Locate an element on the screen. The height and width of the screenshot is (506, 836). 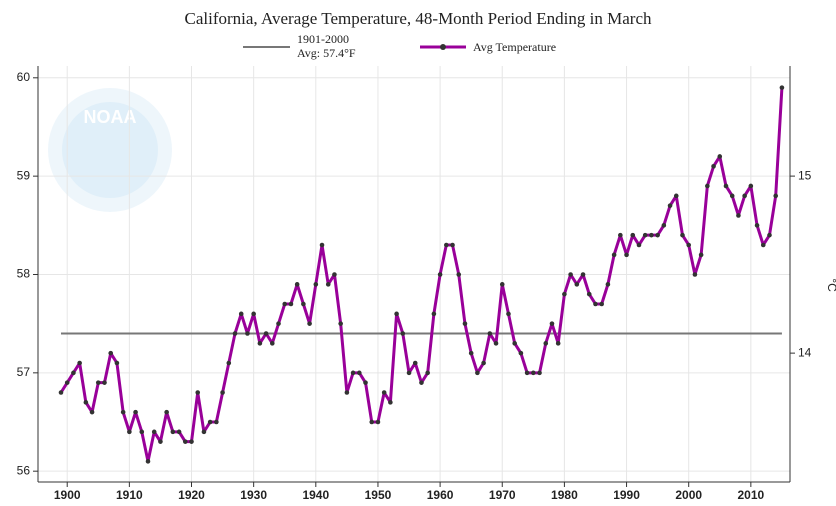
x-tick-label: 1930 is located at coordinates (253, 495).